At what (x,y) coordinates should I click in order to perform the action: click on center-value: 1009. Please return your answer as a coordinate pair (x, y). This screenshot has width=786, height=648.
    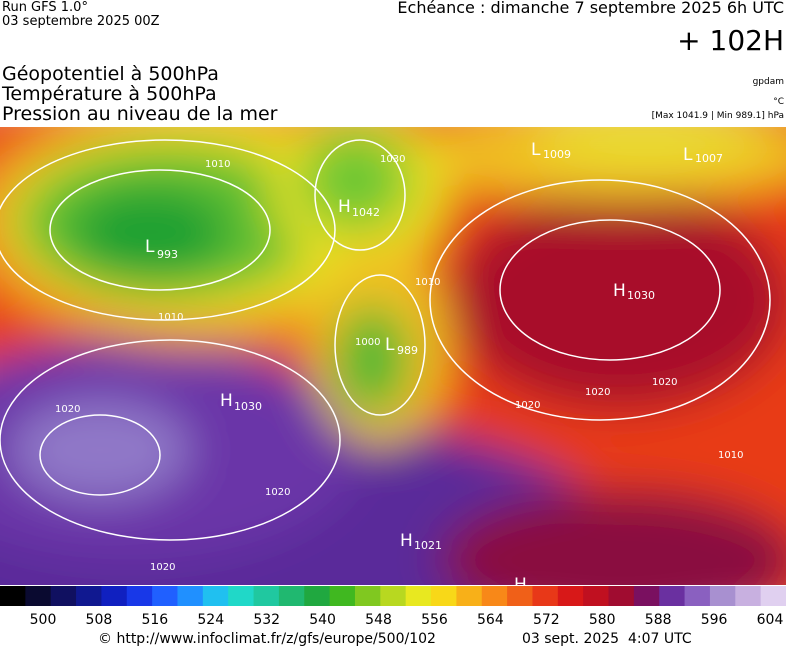
    Looking at the image, I should click on (557, 154).